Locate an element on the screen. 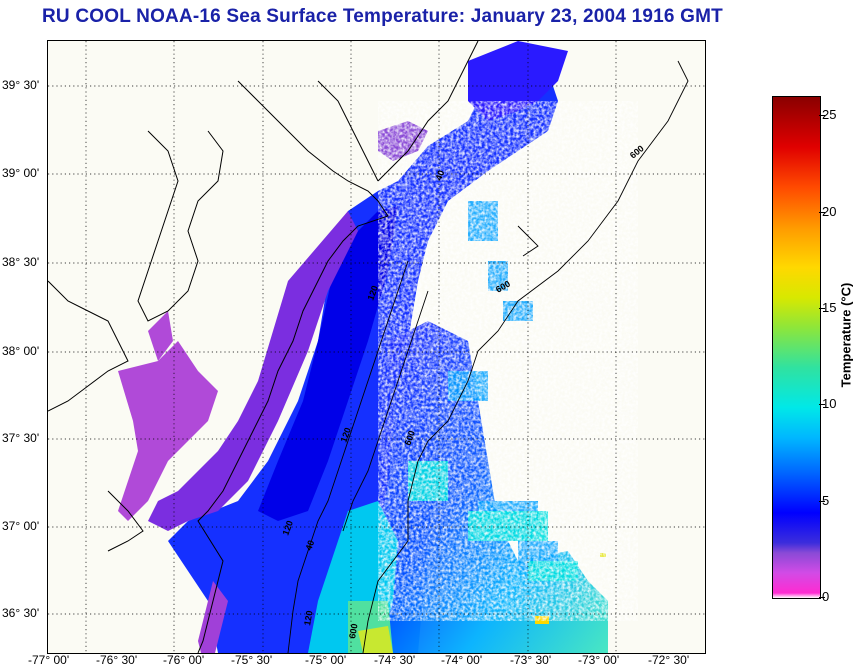 This screenshot has height=672, width=864. latitude-label: 38° 30' is located at coordinates (21, 262).